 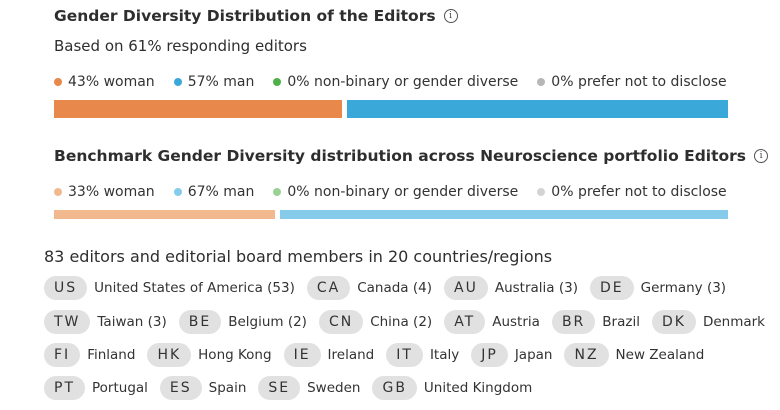 I want to click on country-name: Italy, so click(x=444, y=355).